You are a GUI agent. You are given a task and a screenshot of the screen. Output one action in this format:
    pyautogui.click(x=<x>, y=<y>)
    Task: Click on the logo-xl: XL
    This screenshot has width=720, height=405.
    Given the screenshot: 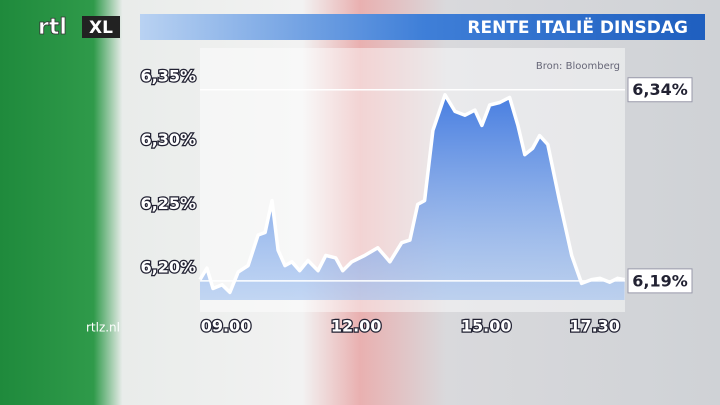 What is the action you would take?
    pyautogui.click(x=101, y=28)
    